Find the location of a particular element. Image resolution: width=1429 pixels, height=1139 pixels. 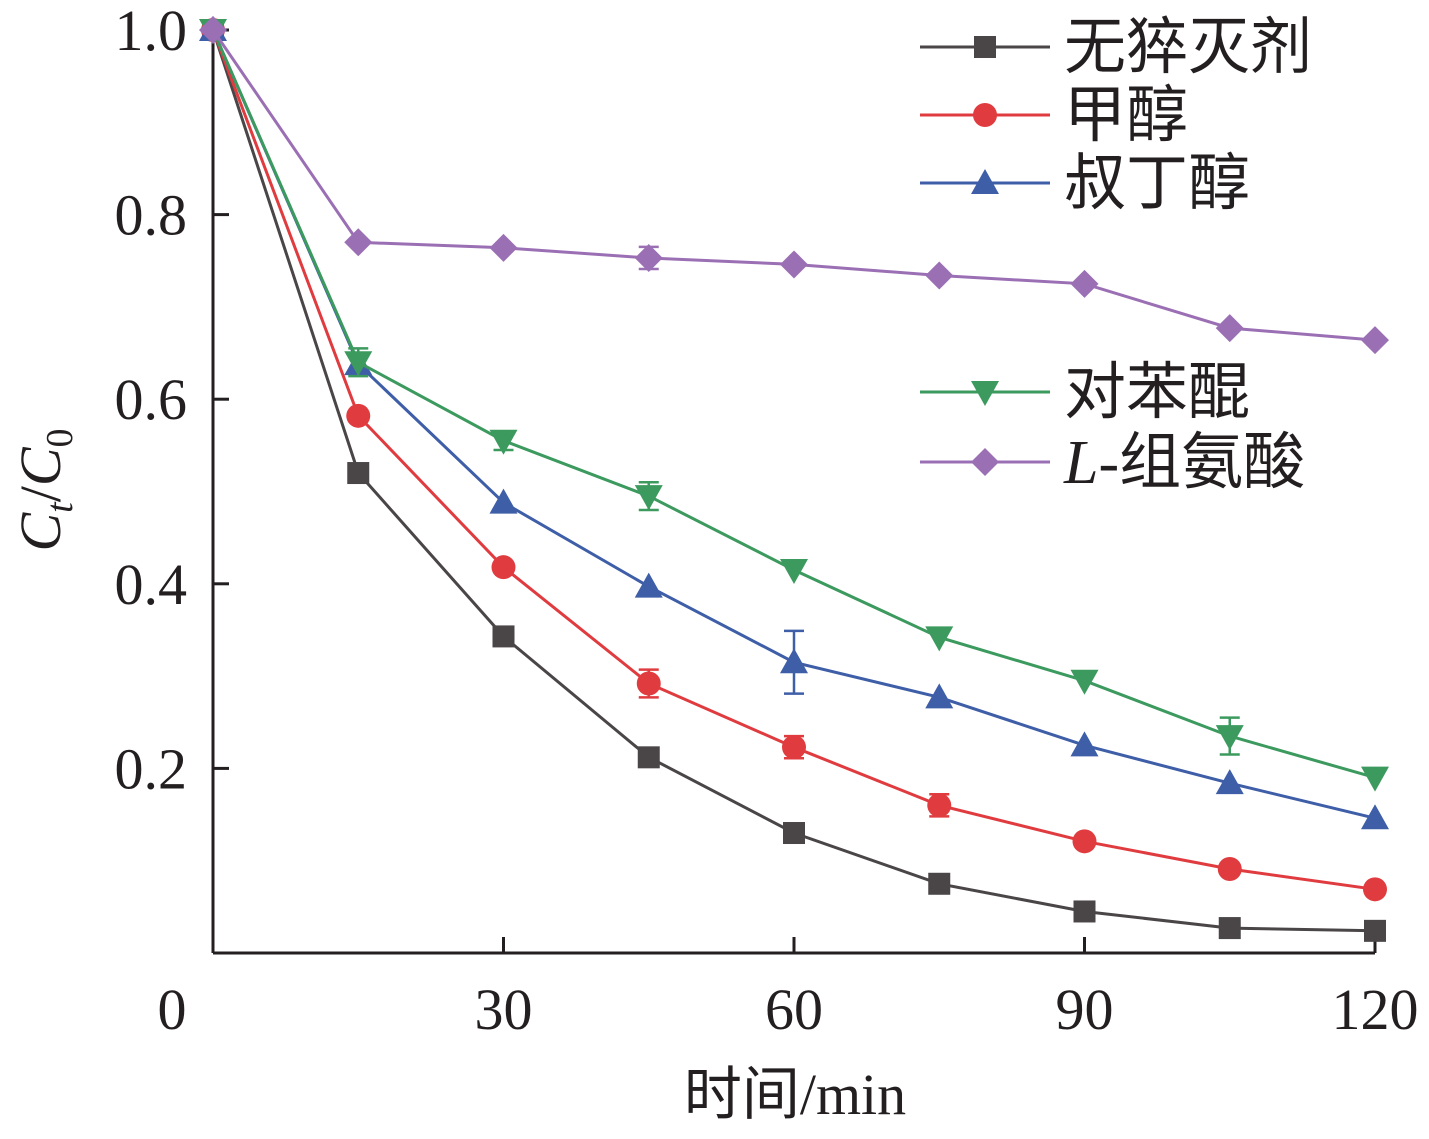

y-title-sub-0: 0 is located at coordinates (60, 437).